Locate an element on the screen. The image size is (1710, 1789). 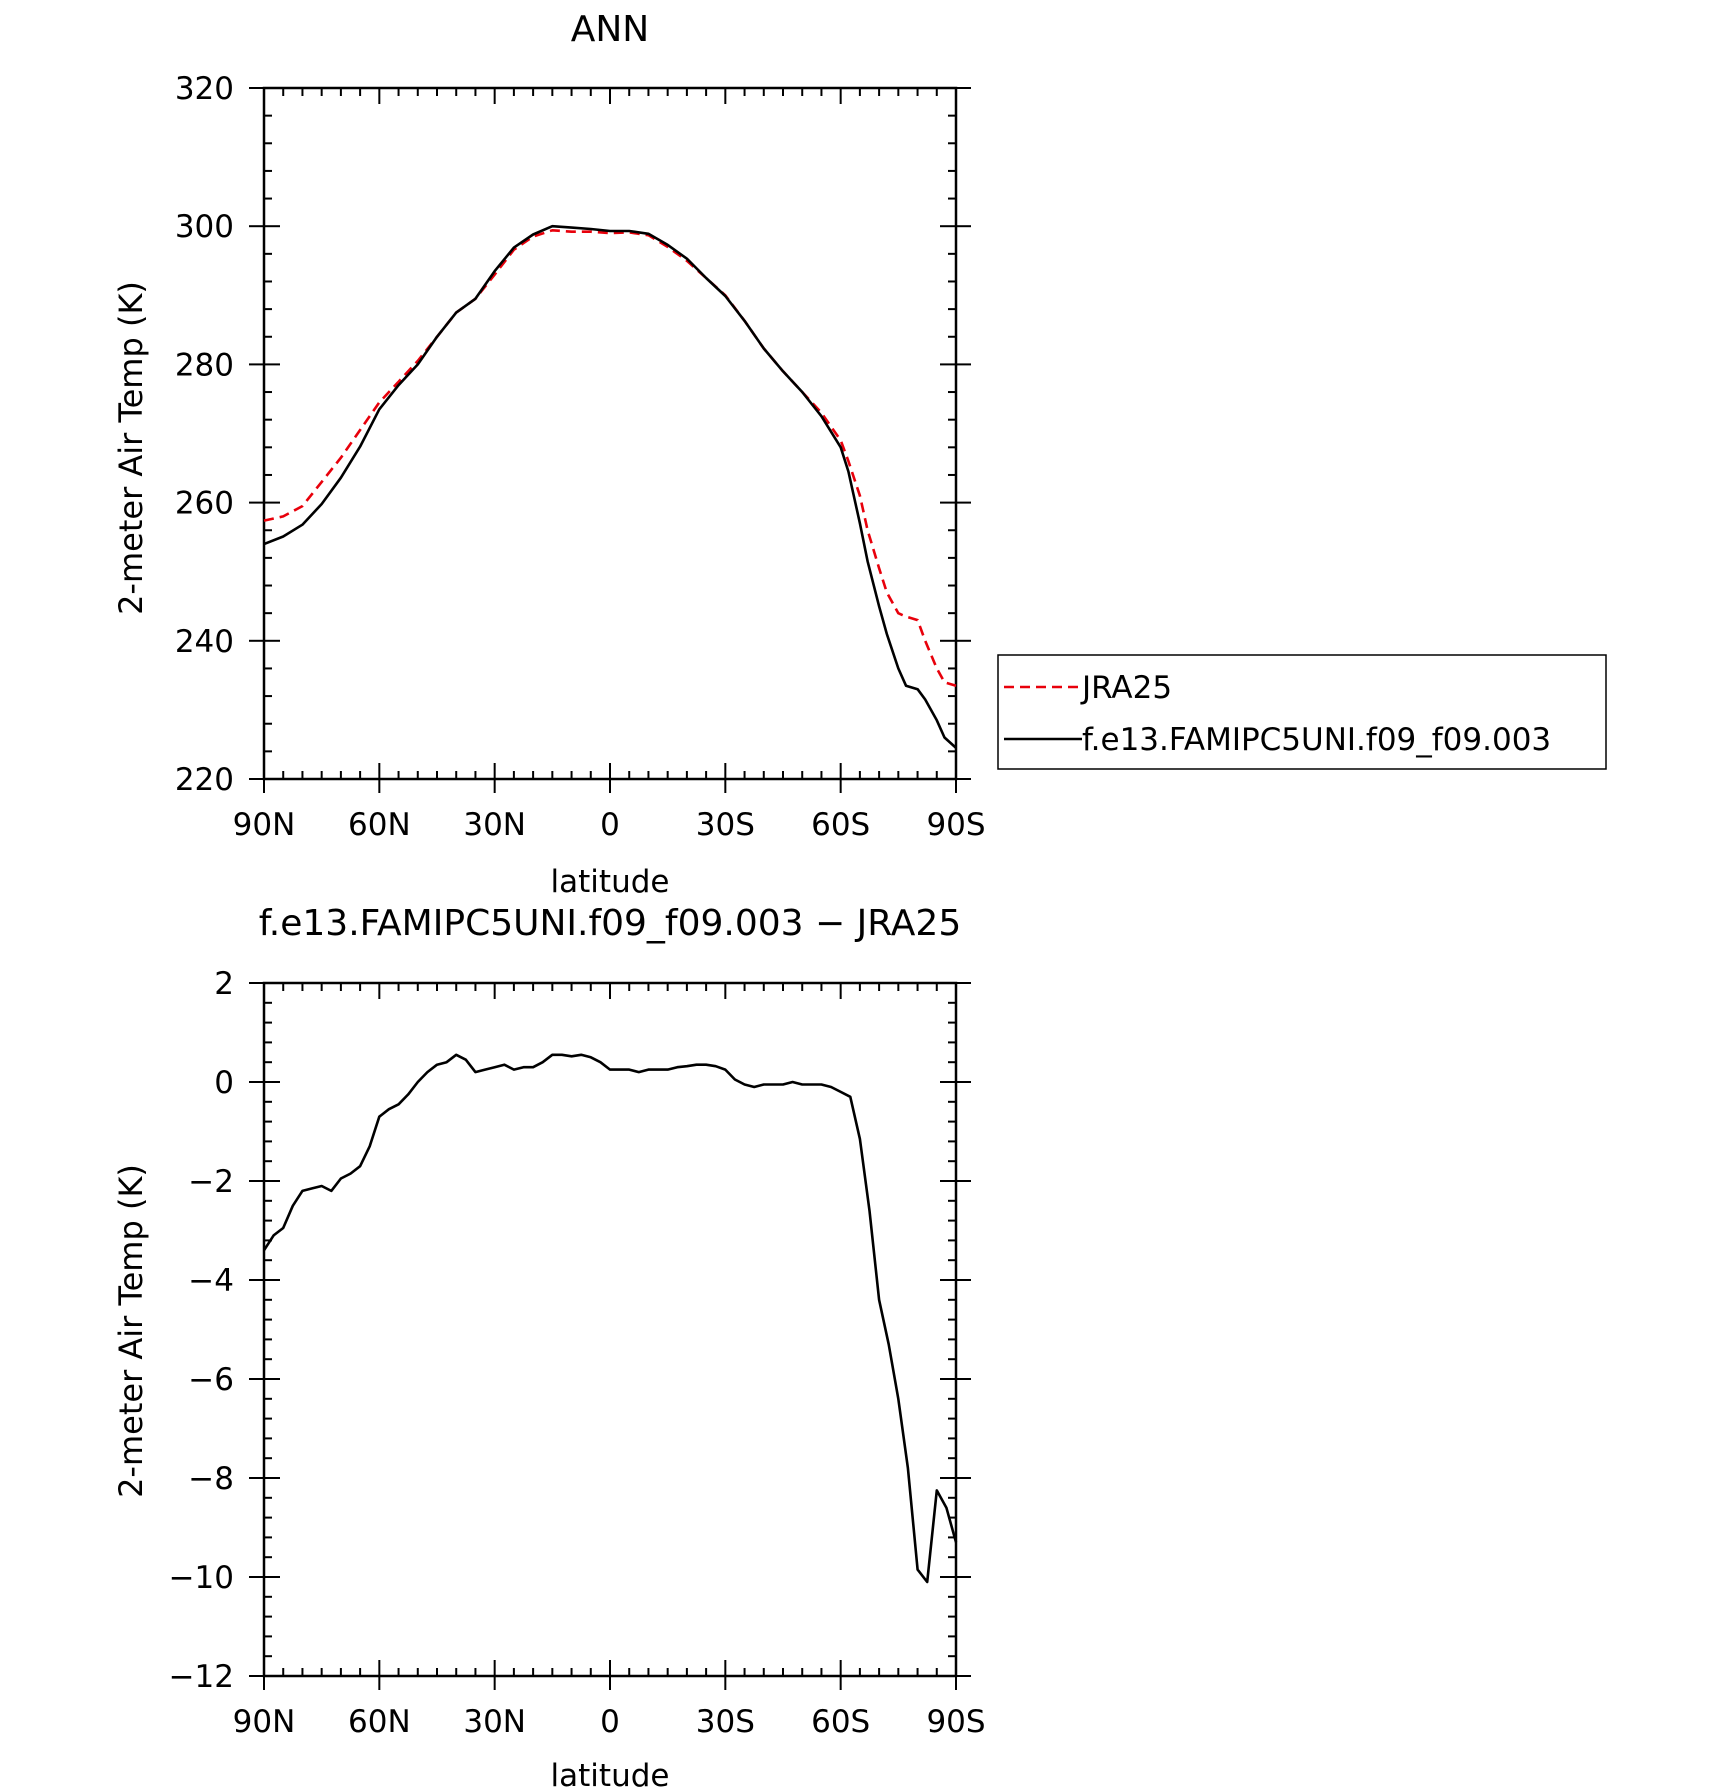
y-tick-label: −2 is located at coordinates (211, 1182).